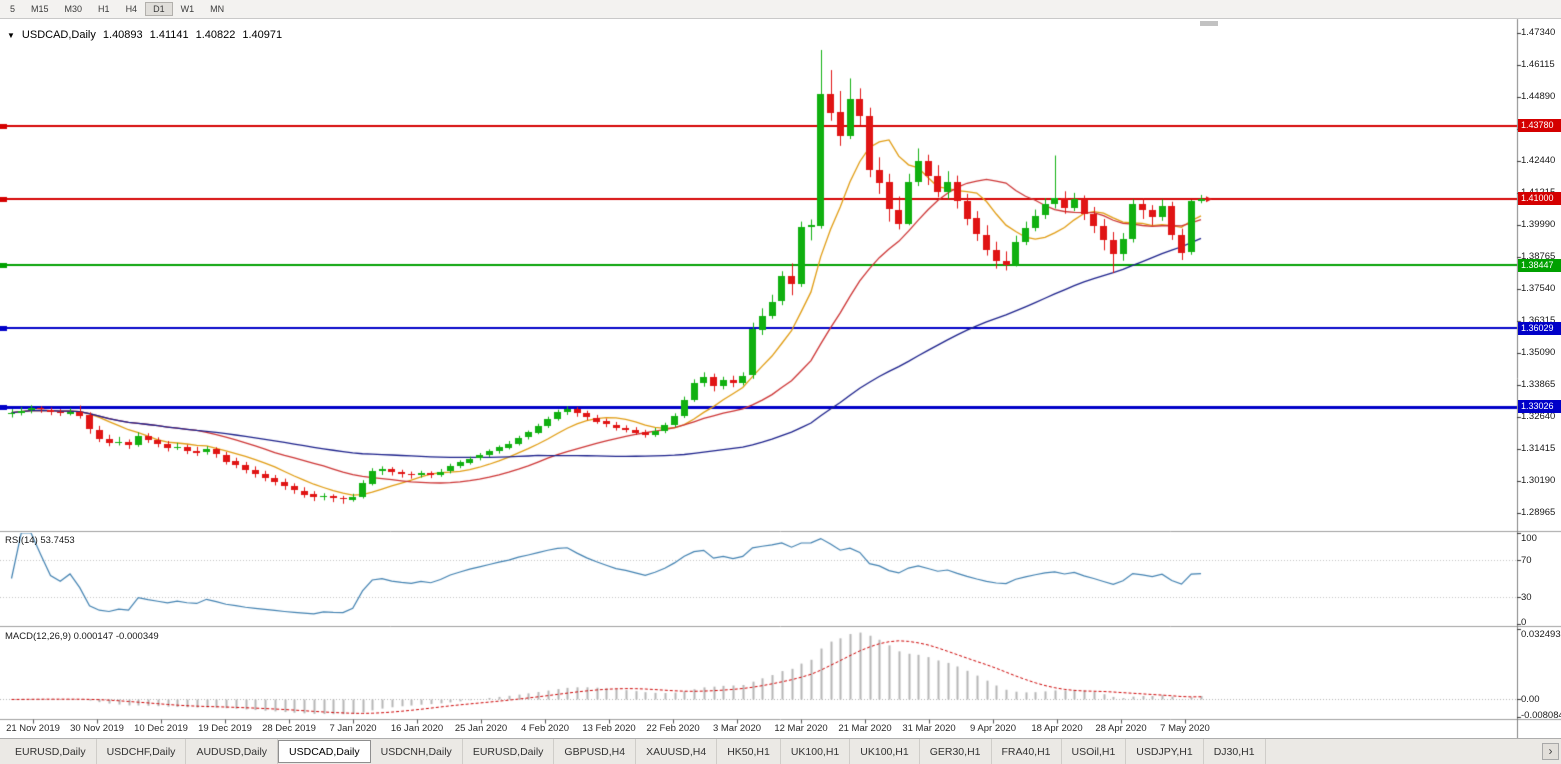 This screenshot has height=764, width=1561. What do you see at coordinates (545, 728) in the screenshot?
I see `date-axis-label: 4 Feb 2020` at bounding box center [545, 728].